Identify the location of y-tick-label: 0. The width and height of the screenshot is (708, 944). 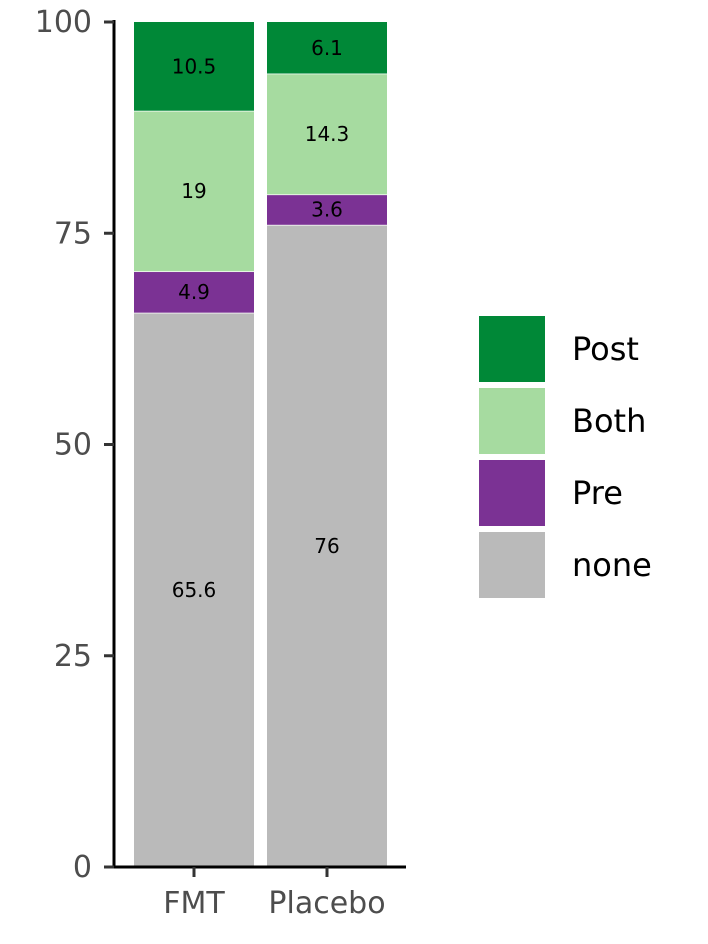
(82, 867).